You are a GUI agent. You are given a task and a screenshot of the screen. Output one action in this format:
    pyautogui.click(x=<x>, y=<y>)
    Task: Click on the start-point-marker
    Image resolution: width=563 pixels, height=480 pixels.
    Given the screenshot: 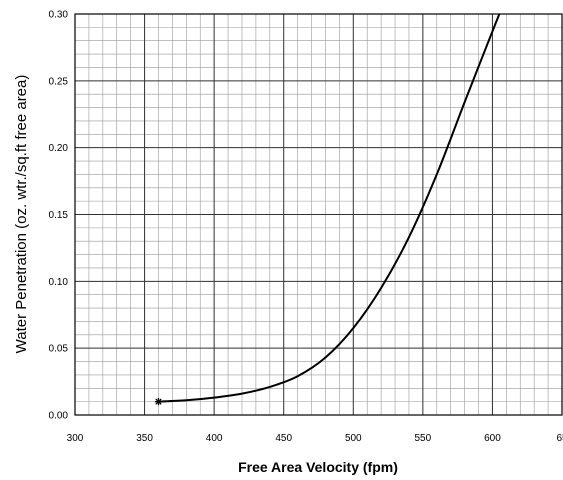 What is the action you would take?
    pyautogui.click(x=158, y=402)
    